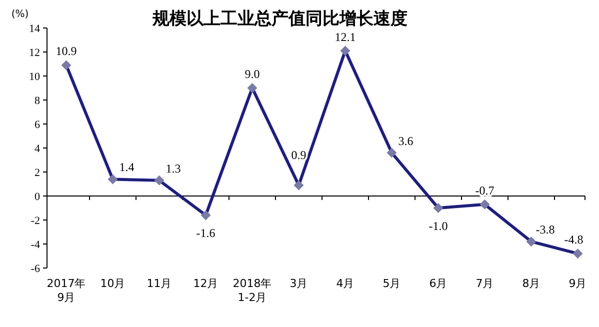 The height and width of the screenshot is (327, 599). What do you see at coordinates (391, 283) in the screenshot?
I see `x-tick-label: 5月` at bounding box center [391, 283].